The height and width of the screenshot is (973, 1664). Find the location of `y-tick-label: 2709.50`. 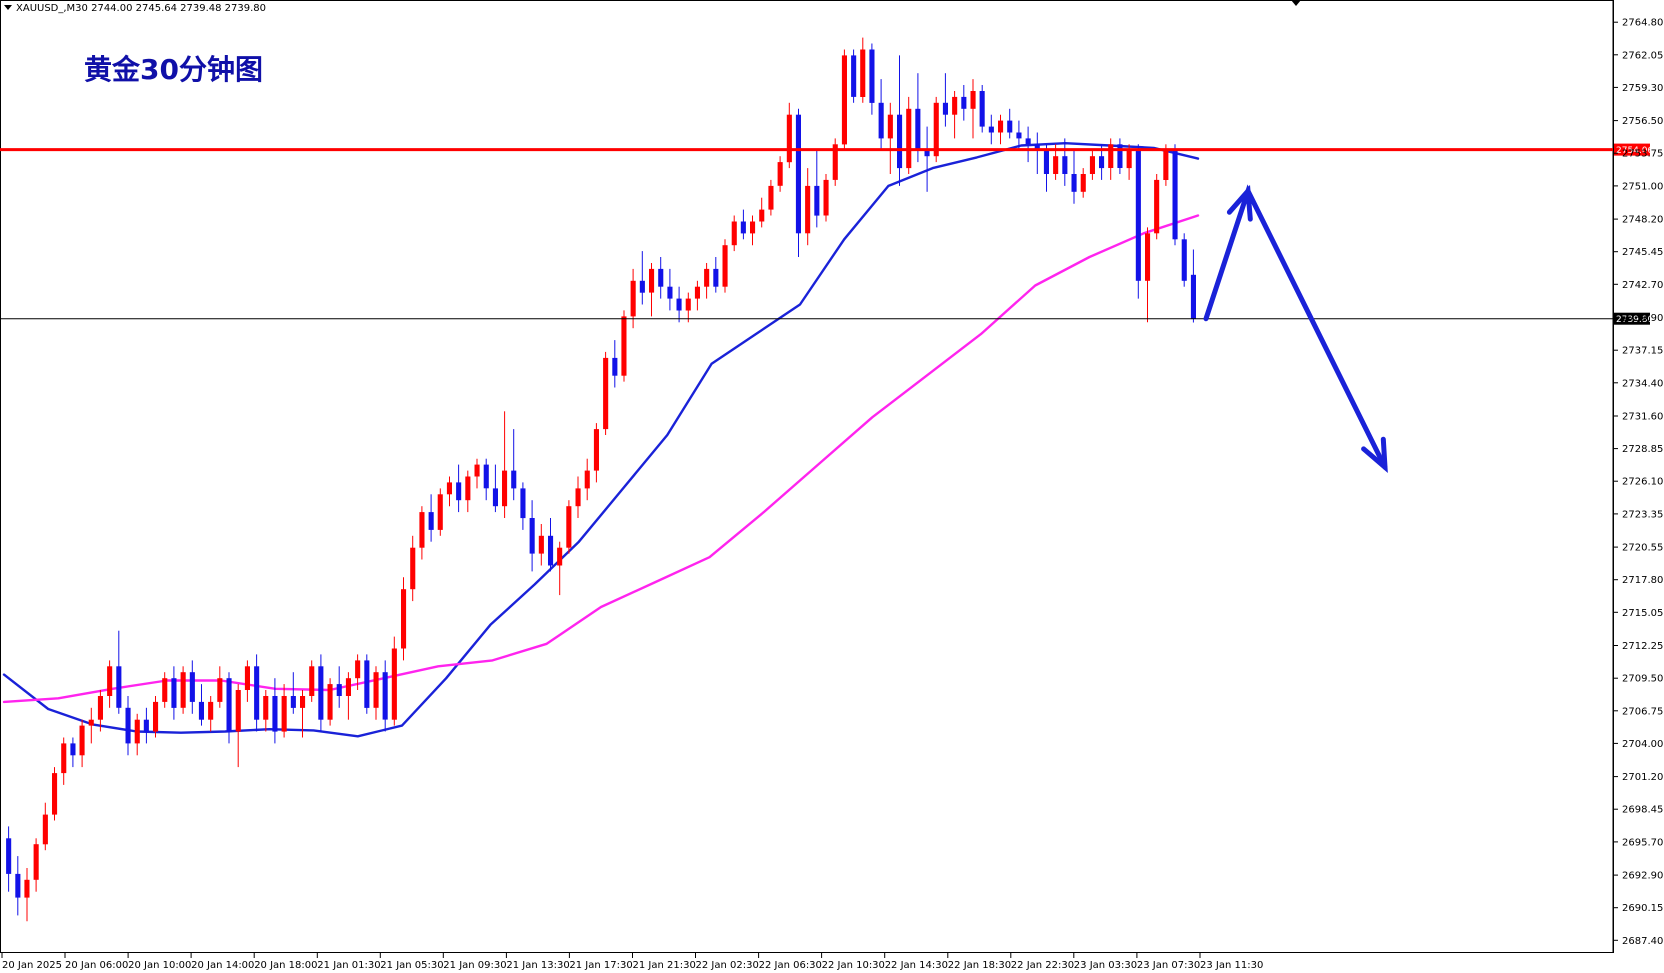

y-tick-label: 2709.50 is located at coordinates (1642, 679).